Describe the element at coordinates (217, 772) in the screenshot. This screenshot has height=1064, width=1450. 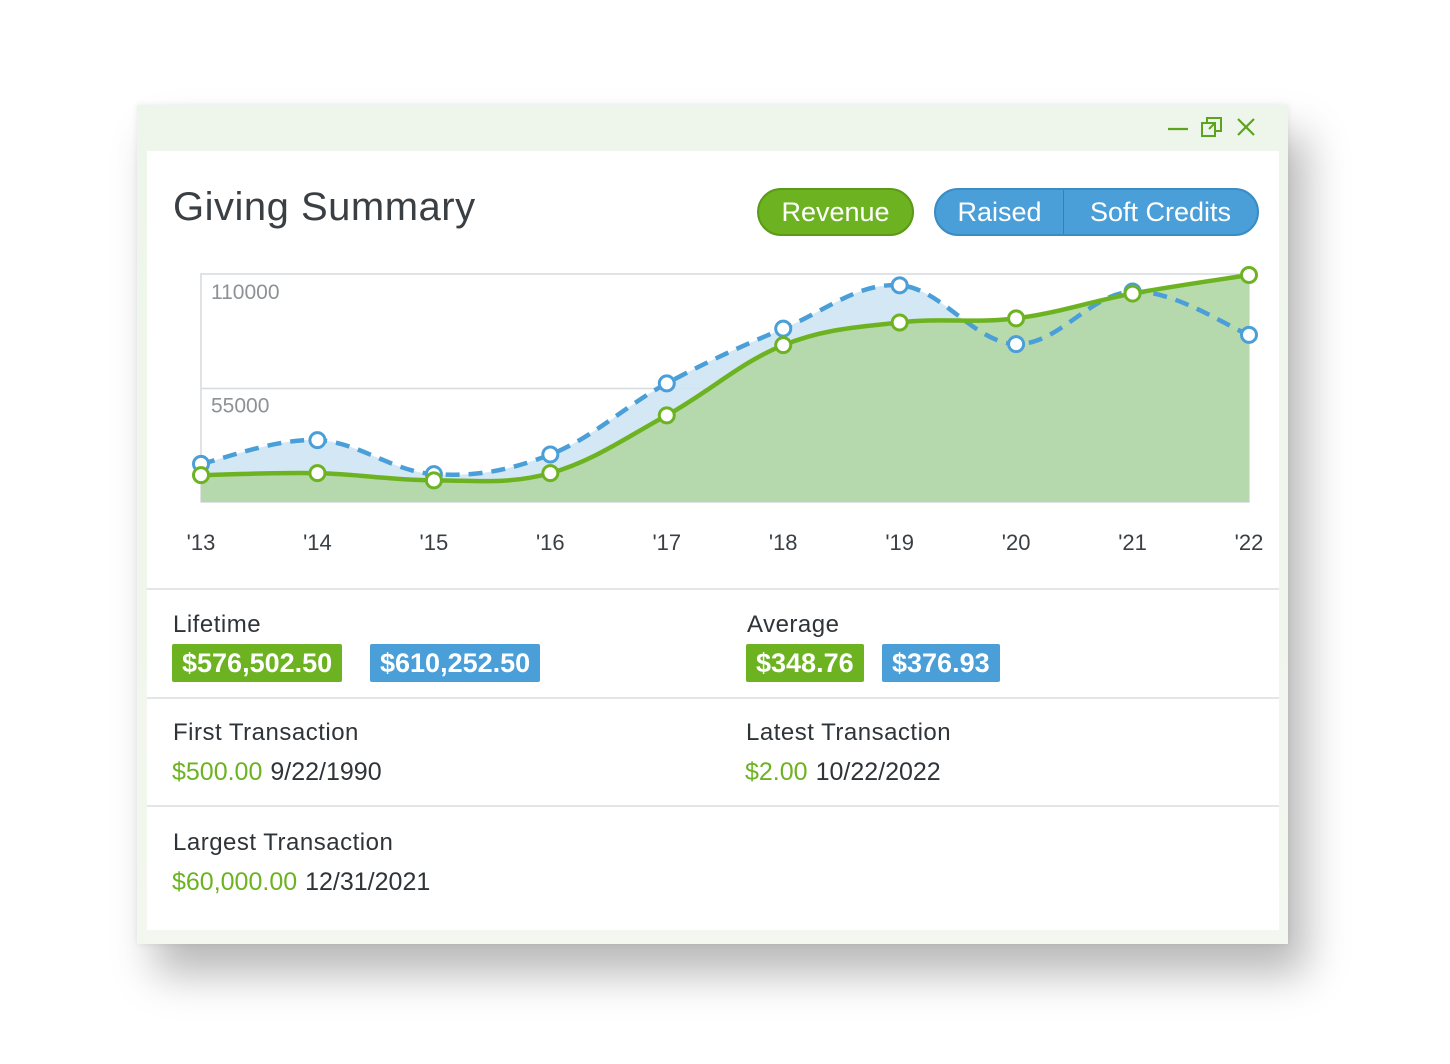
I see `first-transaction-amount: $500.00` at that location.